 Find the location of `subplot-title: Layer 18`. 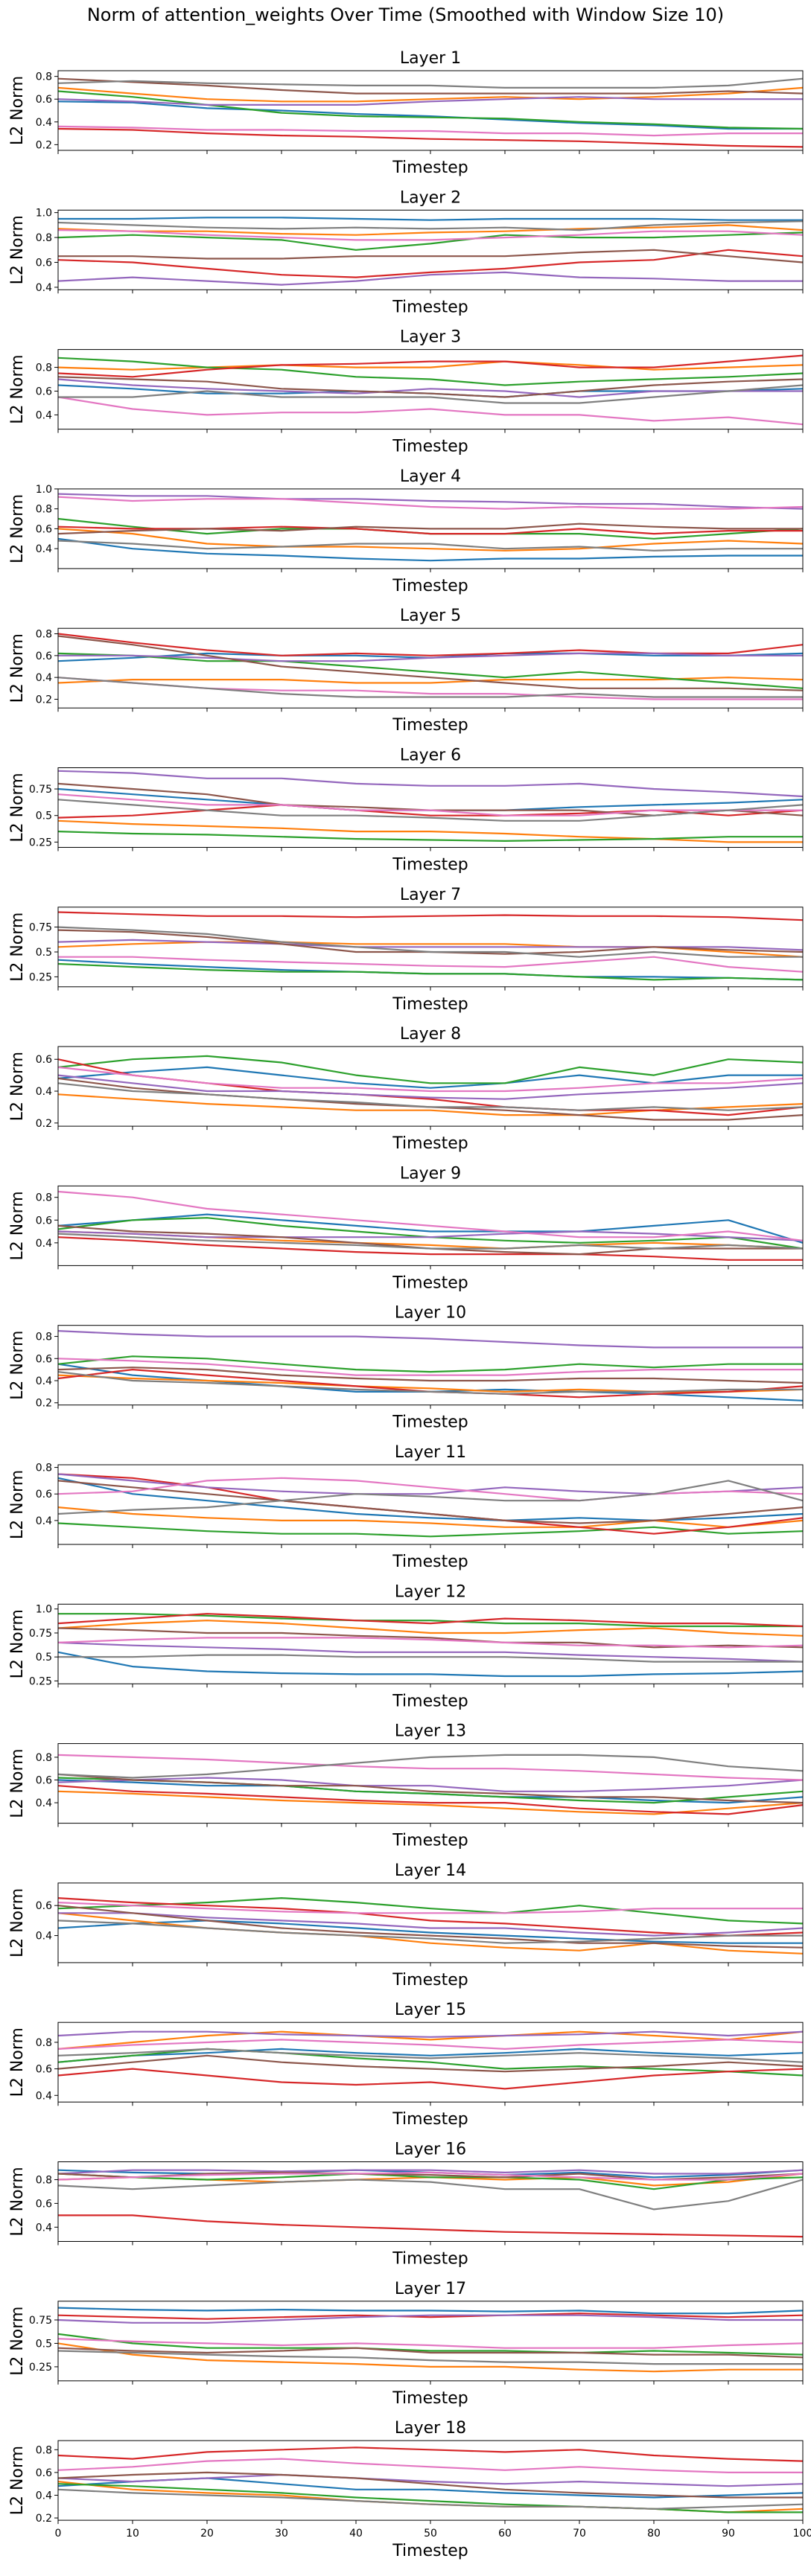

subplot-title: Layer 18 is located at coordinates (430, 2428).